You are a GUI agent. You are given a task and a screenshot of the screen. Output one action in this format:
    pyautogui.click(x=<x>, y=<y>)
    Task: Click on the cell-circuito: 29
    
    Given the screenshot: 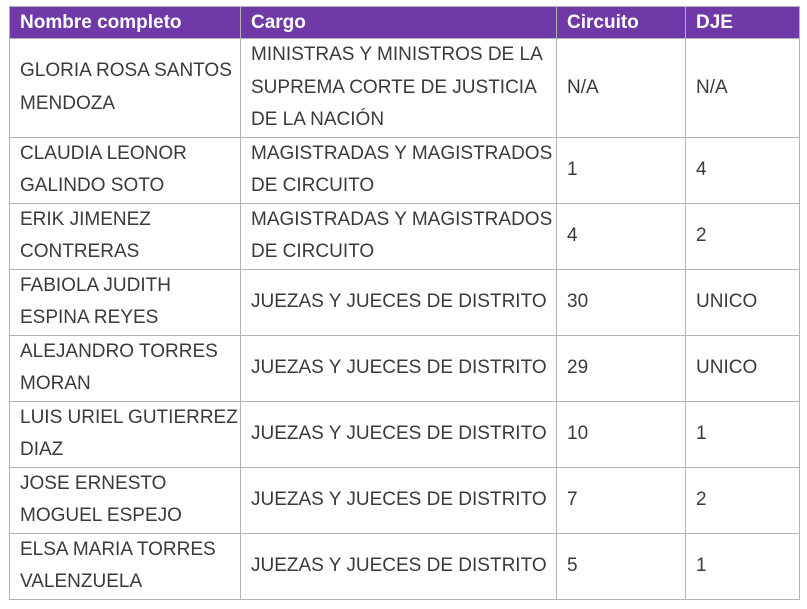 What is the action you would take?
    pyautogui.click(x=621, y=368)
    